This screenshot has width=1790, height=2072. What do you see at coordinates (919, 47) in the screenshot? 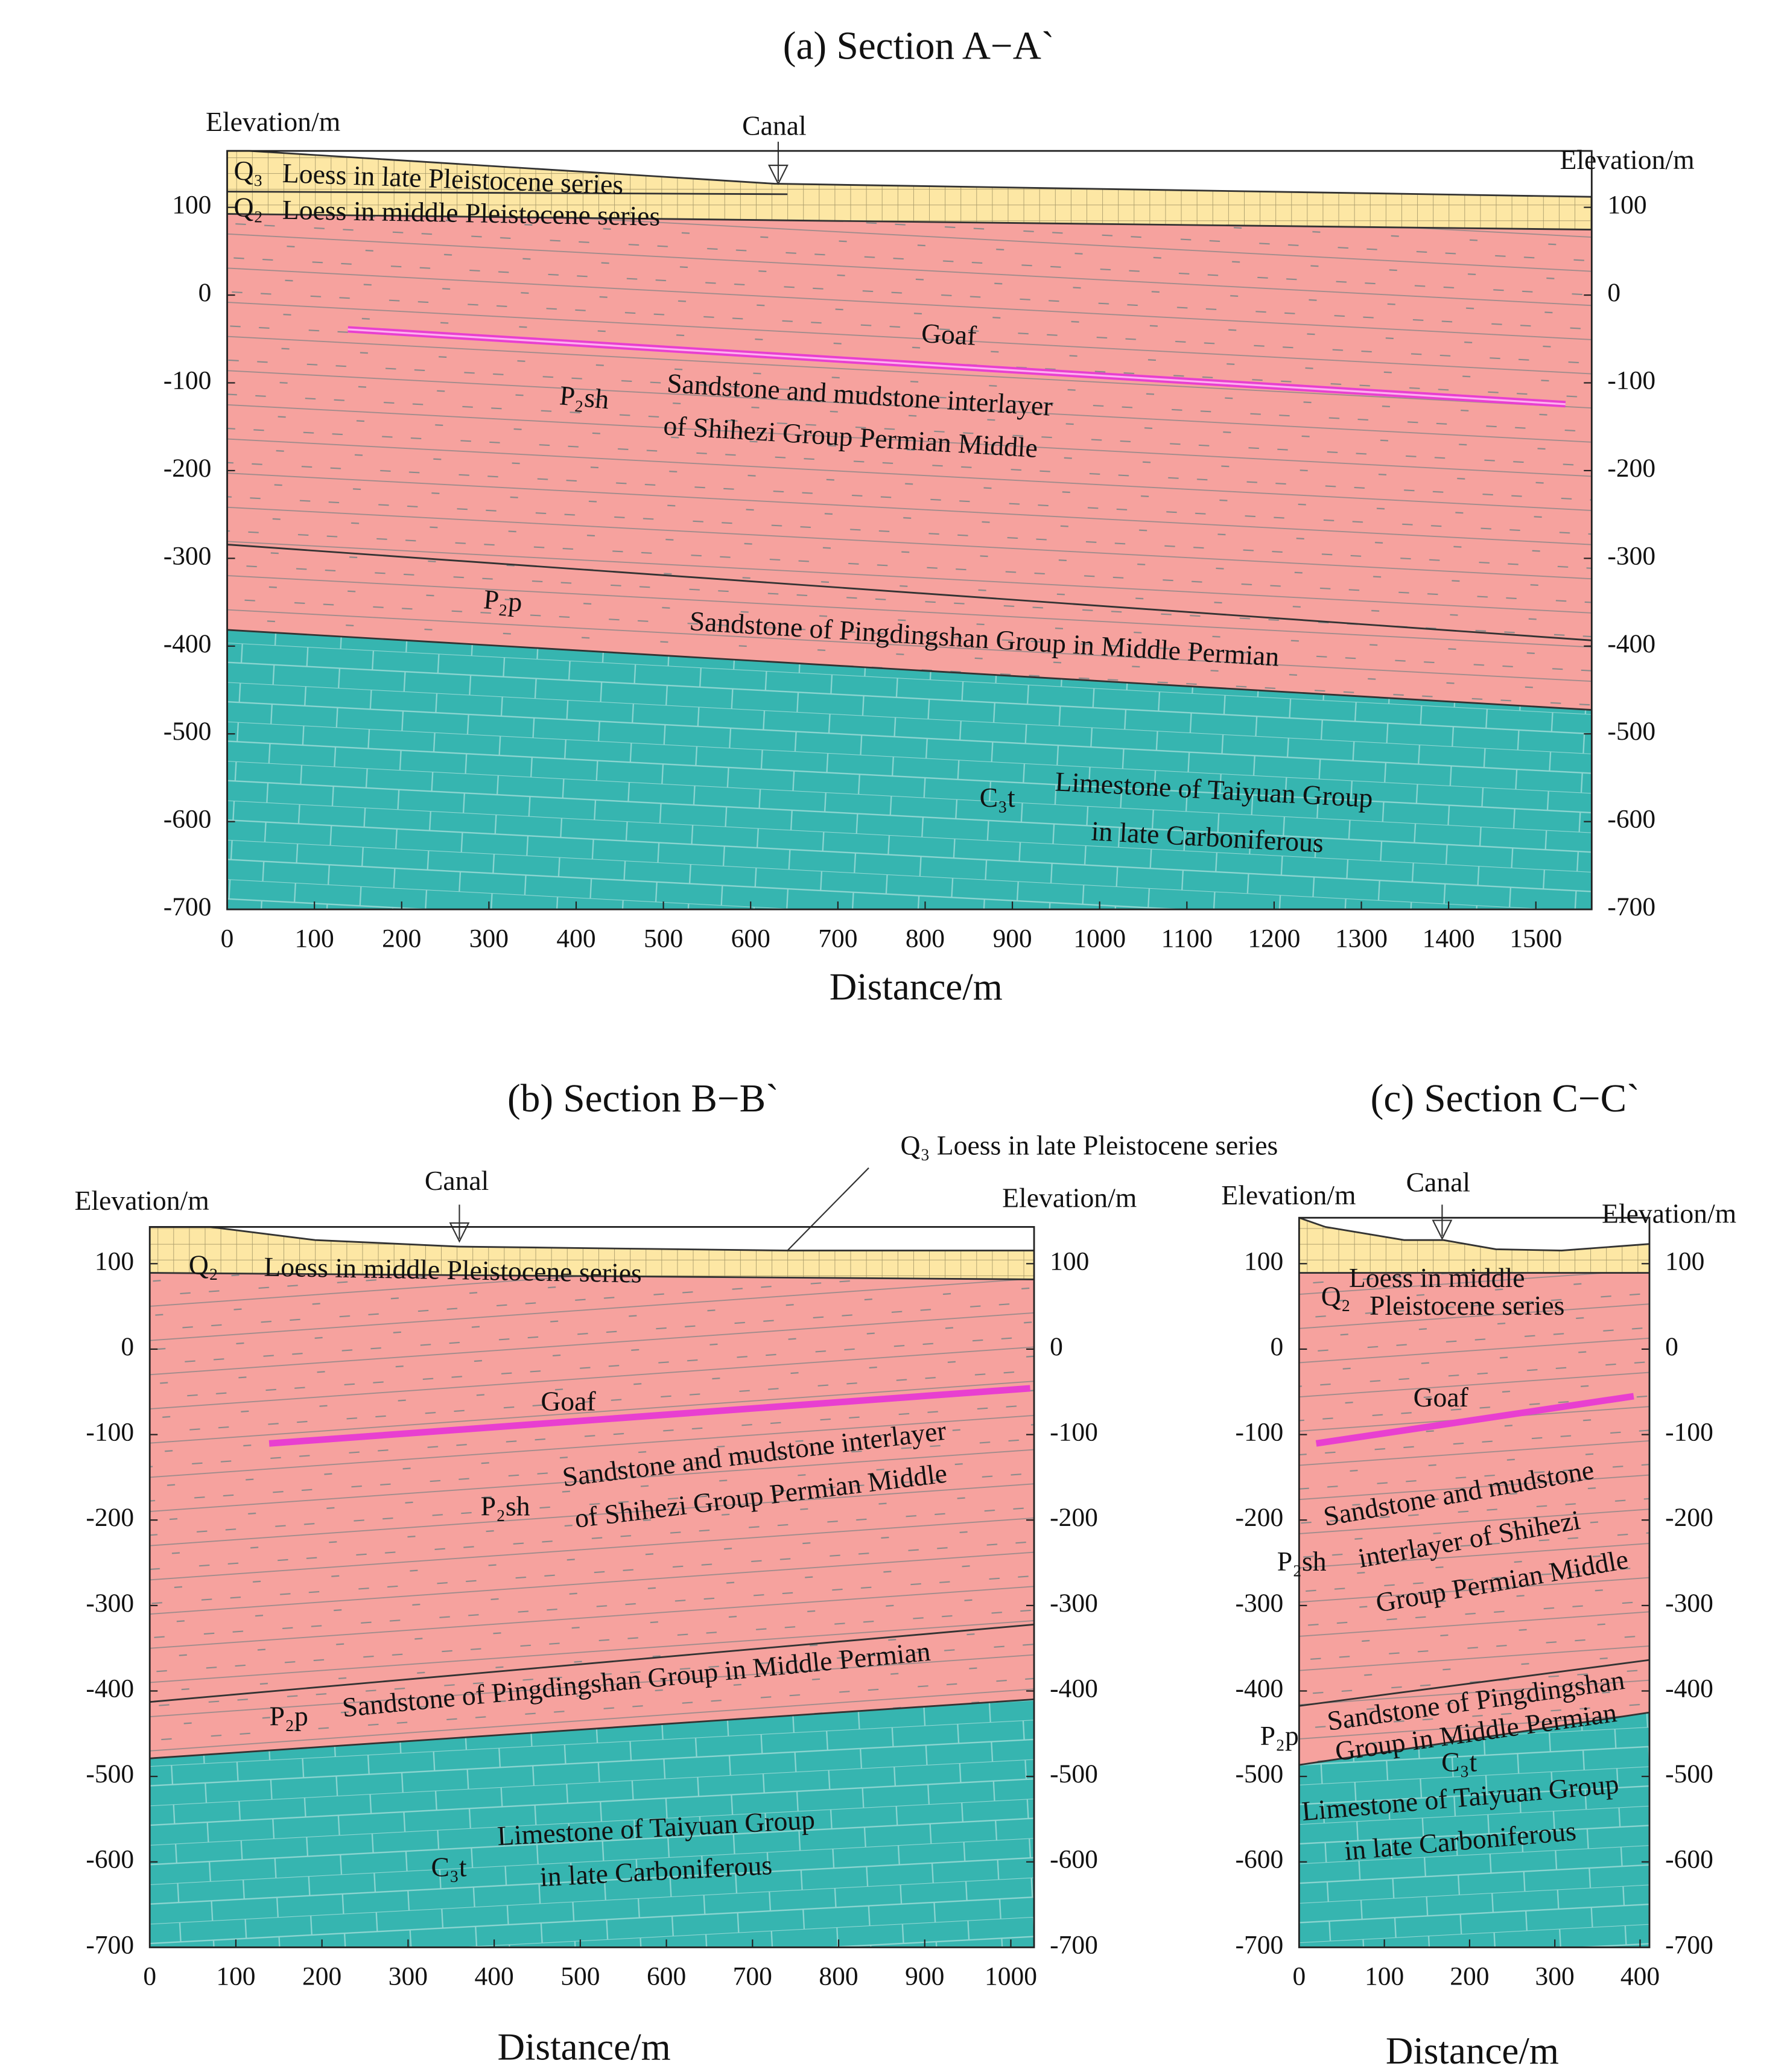
I see `section-title: (a) Section A−A`` at bounding box center [919, 47].